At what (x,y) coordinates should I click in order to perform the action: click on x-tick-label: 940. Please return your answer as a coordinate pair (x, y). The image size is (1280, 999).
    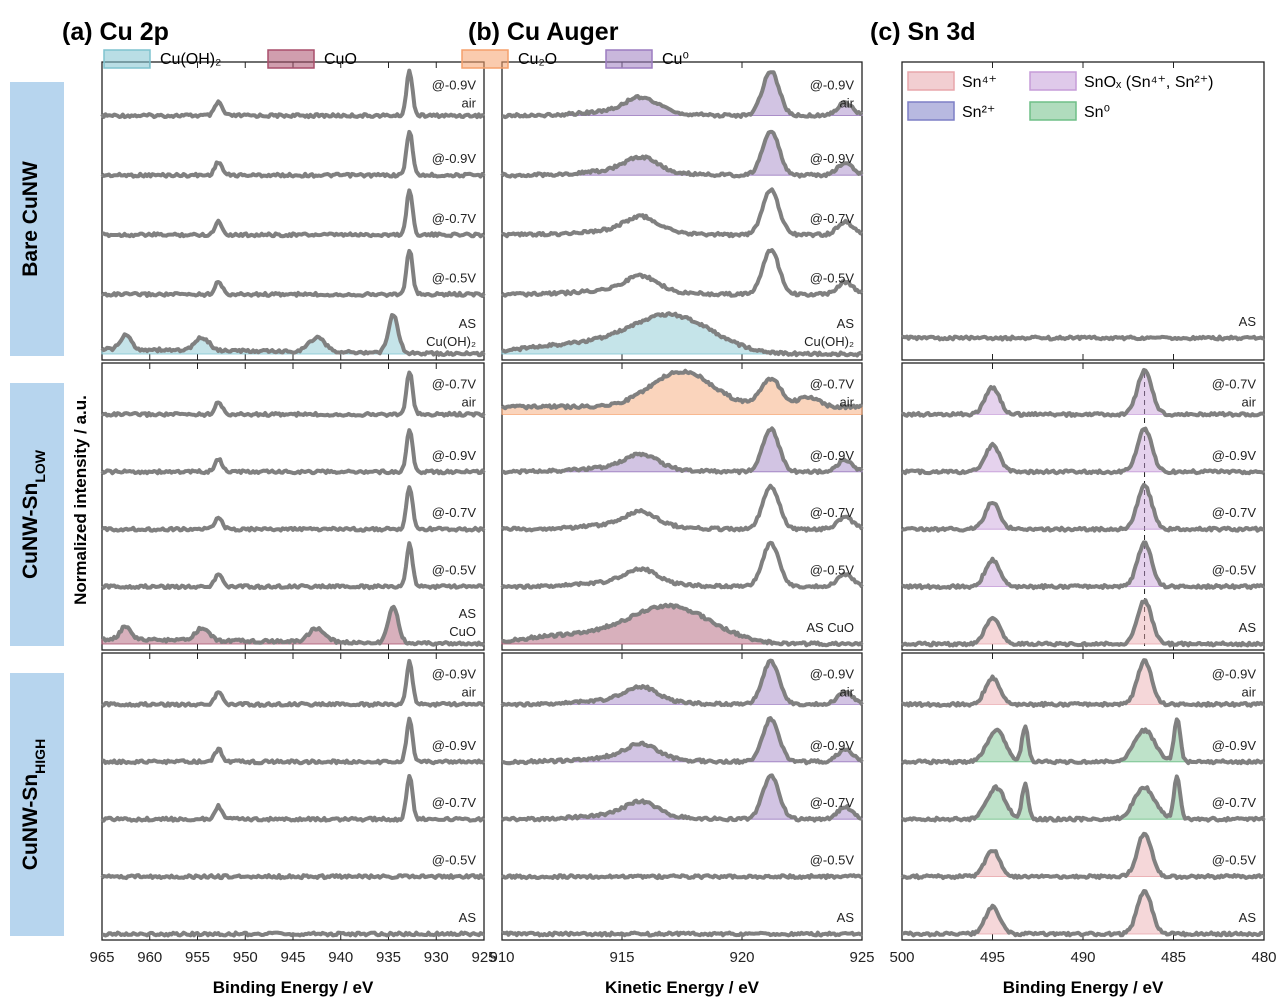
    Looking at the image, I should click on (340, 957).